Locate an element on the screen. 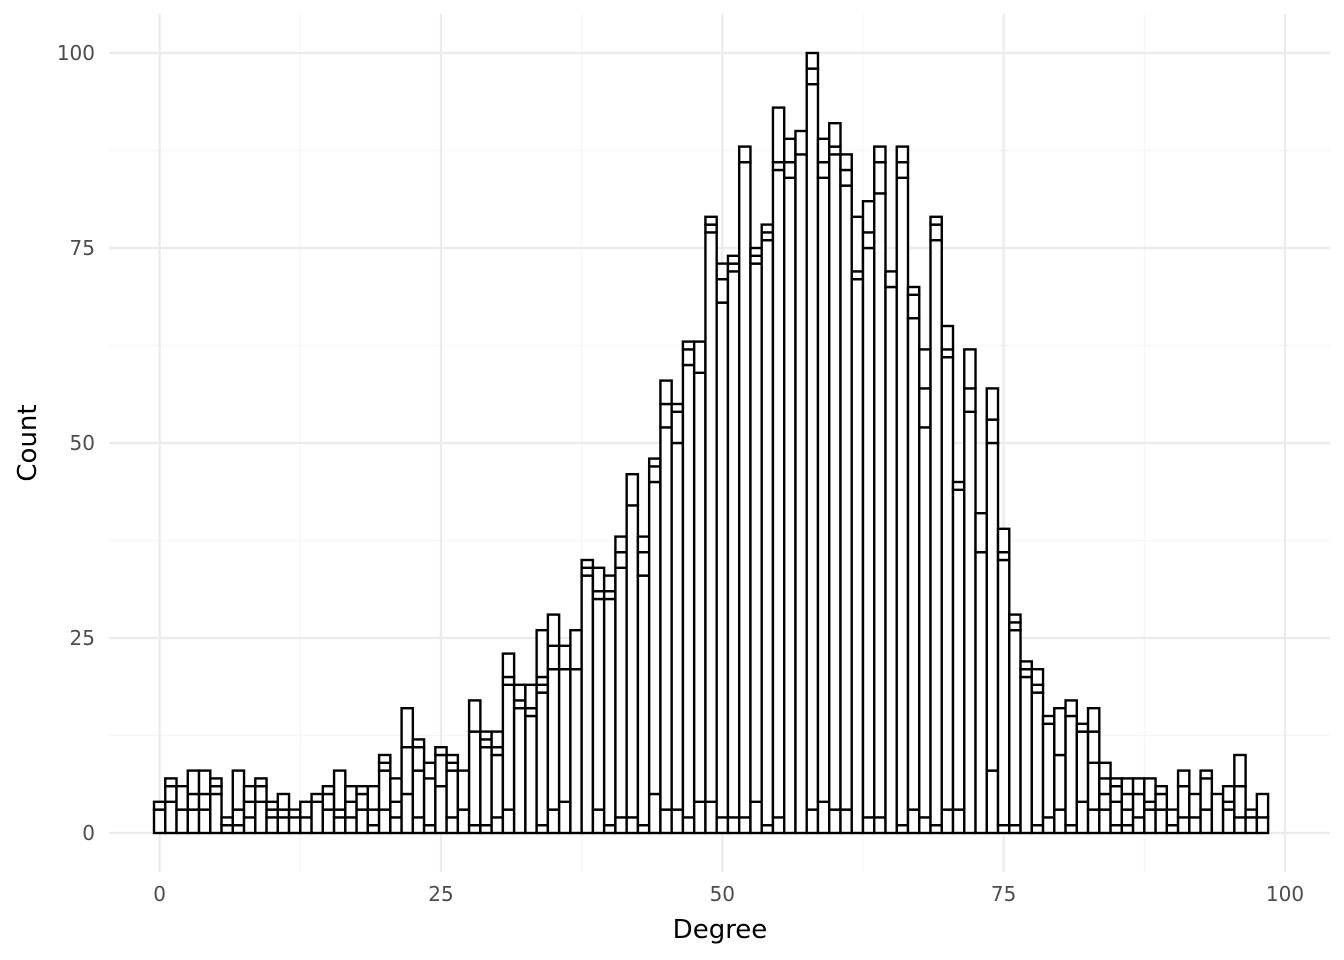 The image size is (1344, 960). y-tick-label: 75 is located at coordinates (82, 248).